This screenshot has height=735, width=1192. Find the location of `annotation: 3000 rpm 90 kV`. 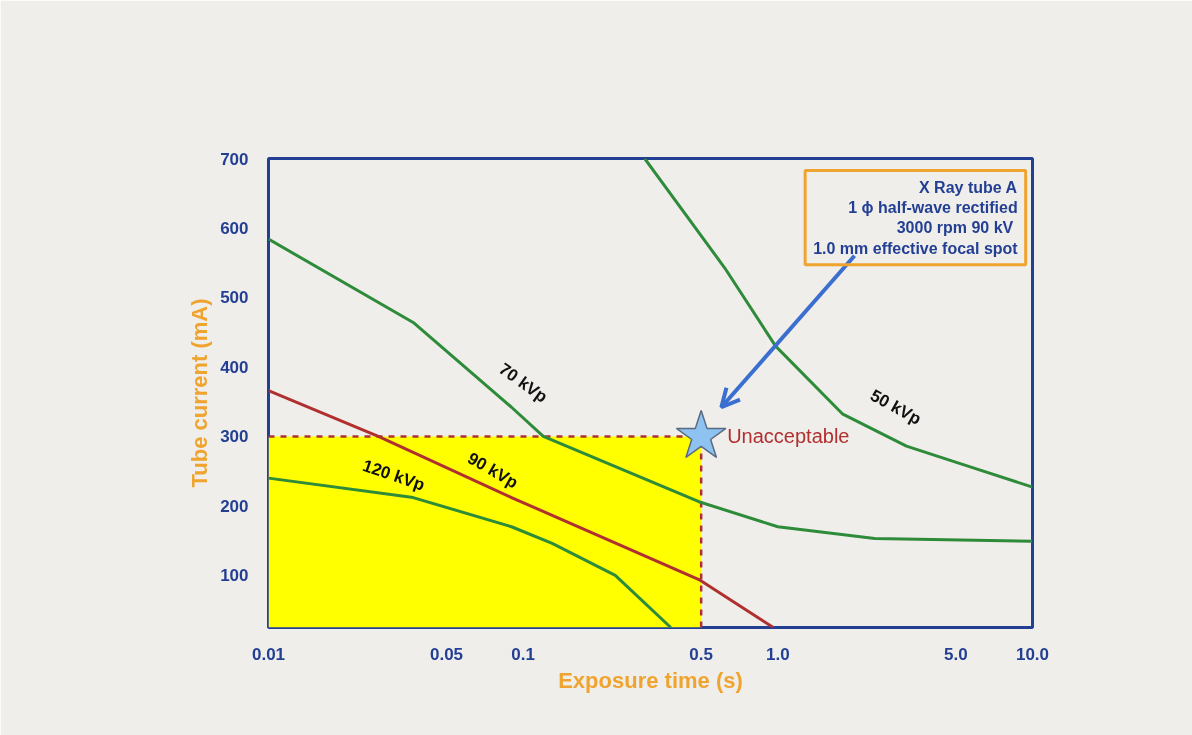

annotation: 3000 rpm 90 kV is located at coordinates (955, 228).